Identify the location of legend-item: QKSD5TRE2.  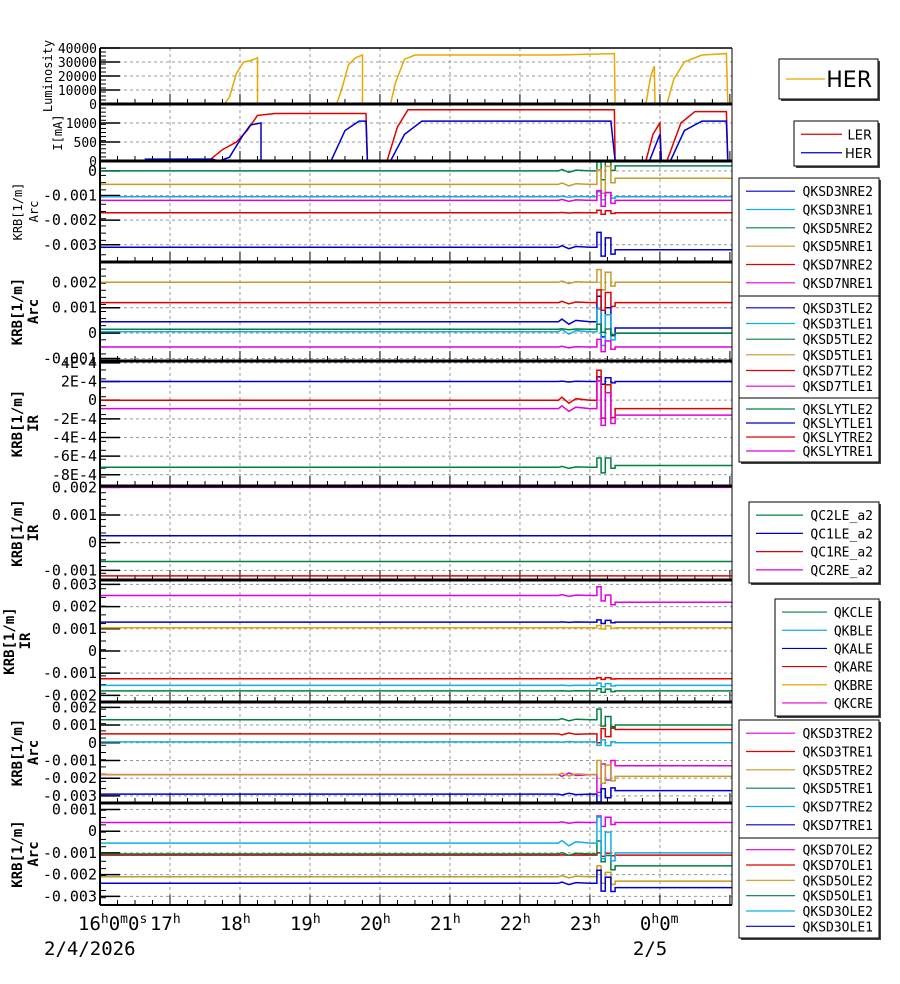
(809, 771).